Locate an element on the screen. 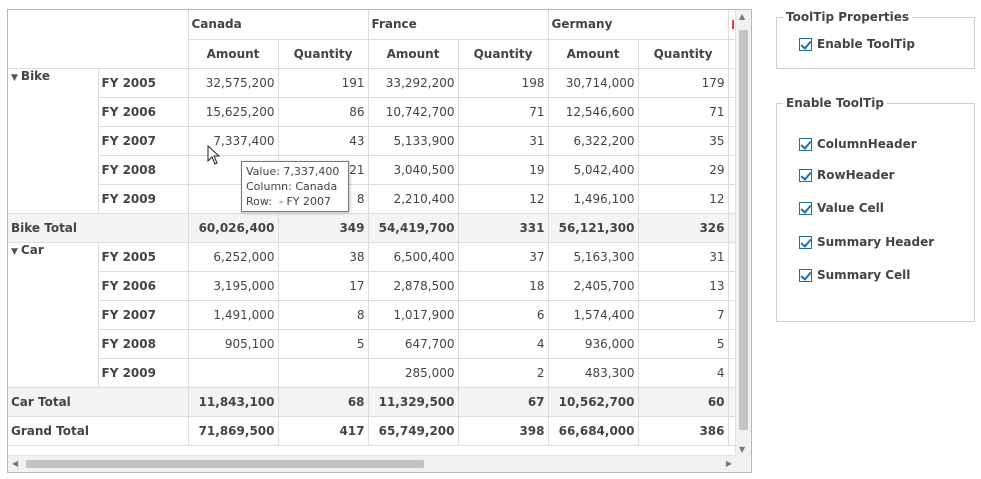 This screenshot has height=479, width=981. value-cell-checkbox: Value Cell is located at coordinates (841, 208).